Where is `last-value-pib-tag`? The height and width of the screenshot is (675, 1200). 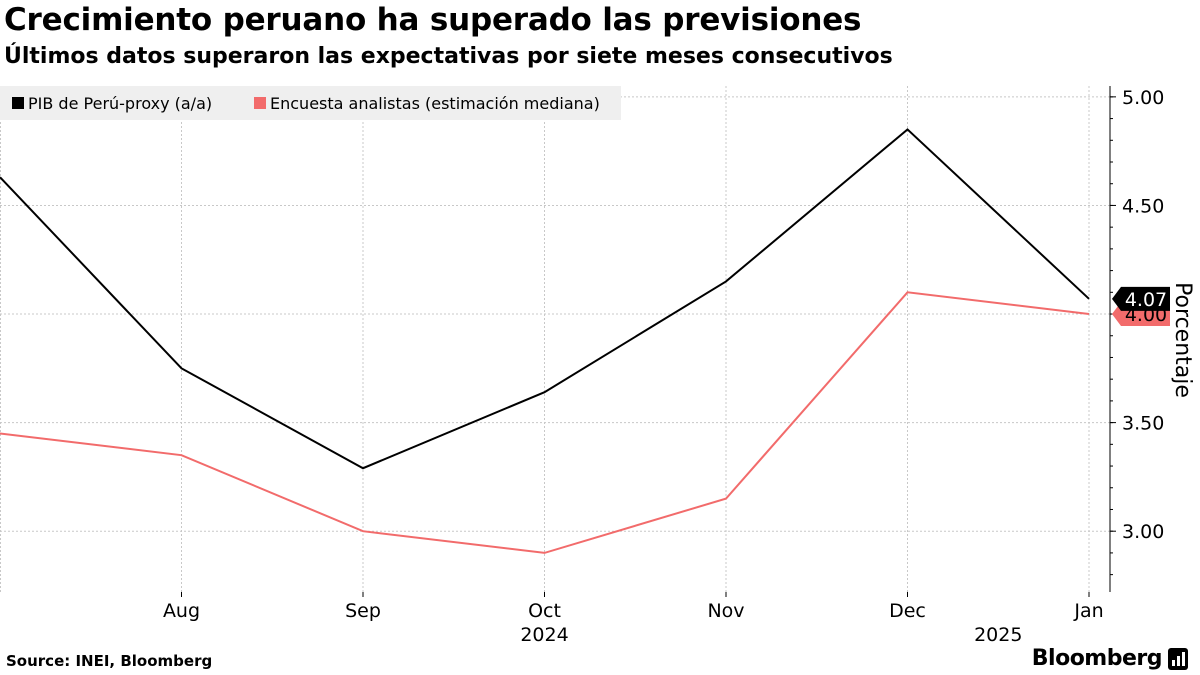
last-value-pib-tag is located at coordinates (1141, 298).